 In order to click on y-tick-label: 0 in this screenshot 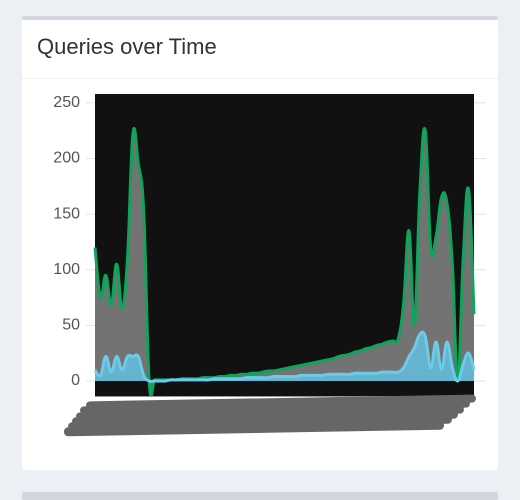, I will do `click(75, 380)`.